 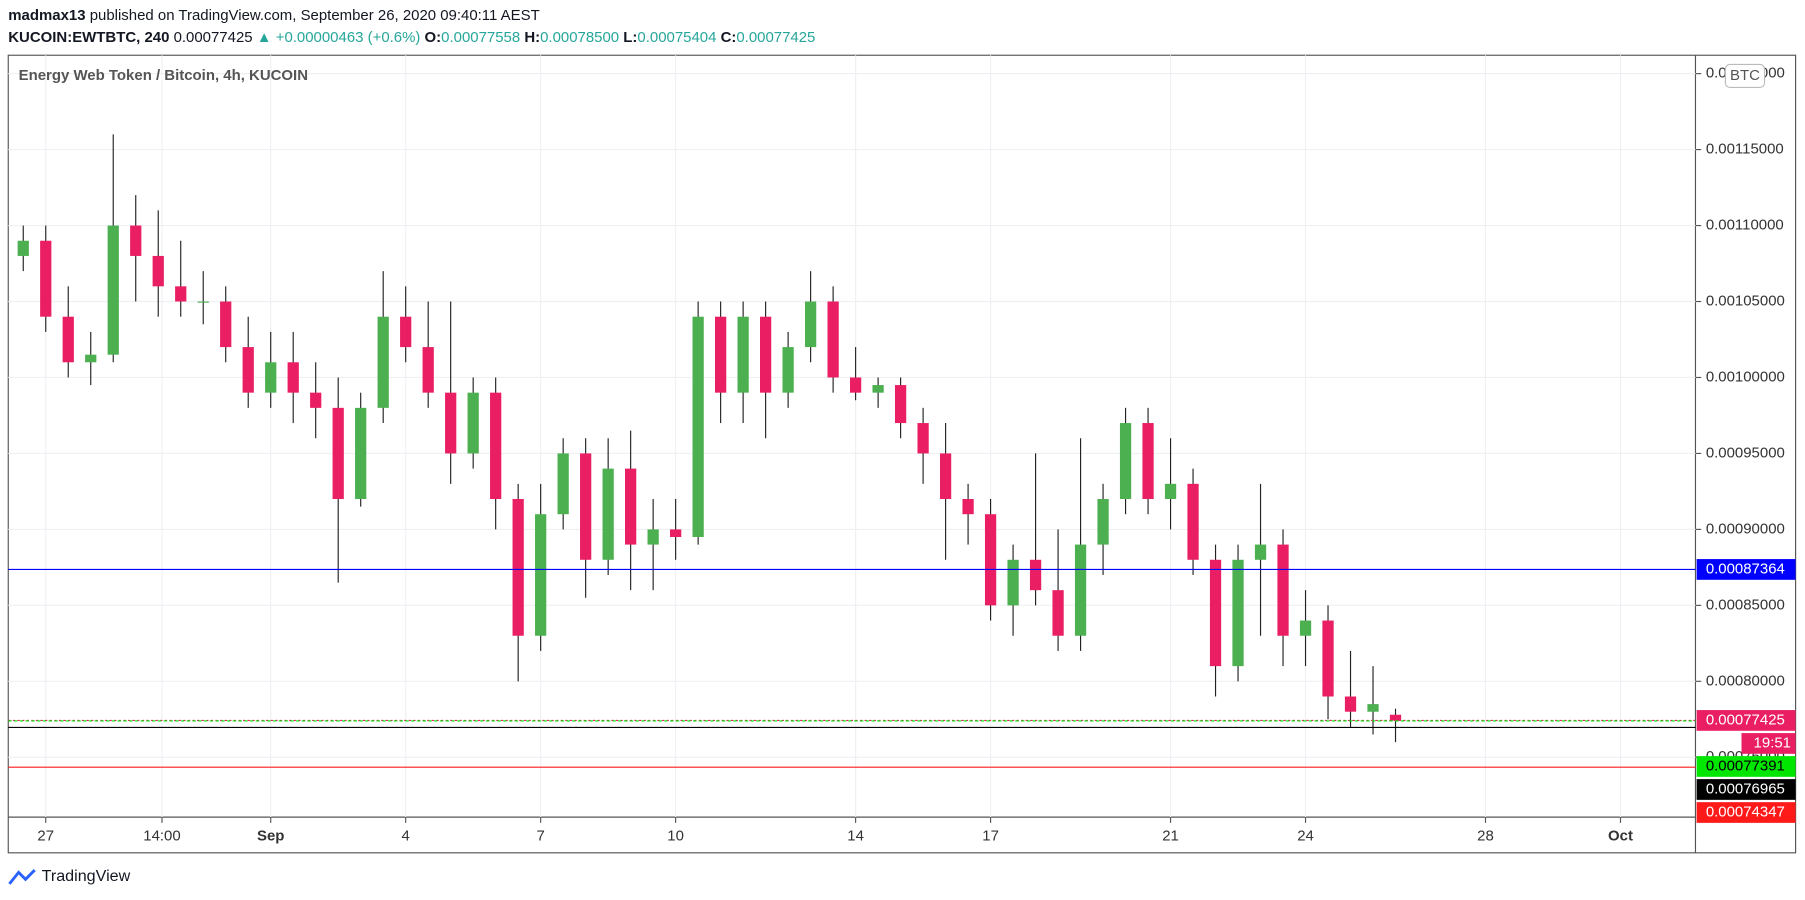 I want to click on y-tick-label: 0.00105000, so click(x=1745, y=300).